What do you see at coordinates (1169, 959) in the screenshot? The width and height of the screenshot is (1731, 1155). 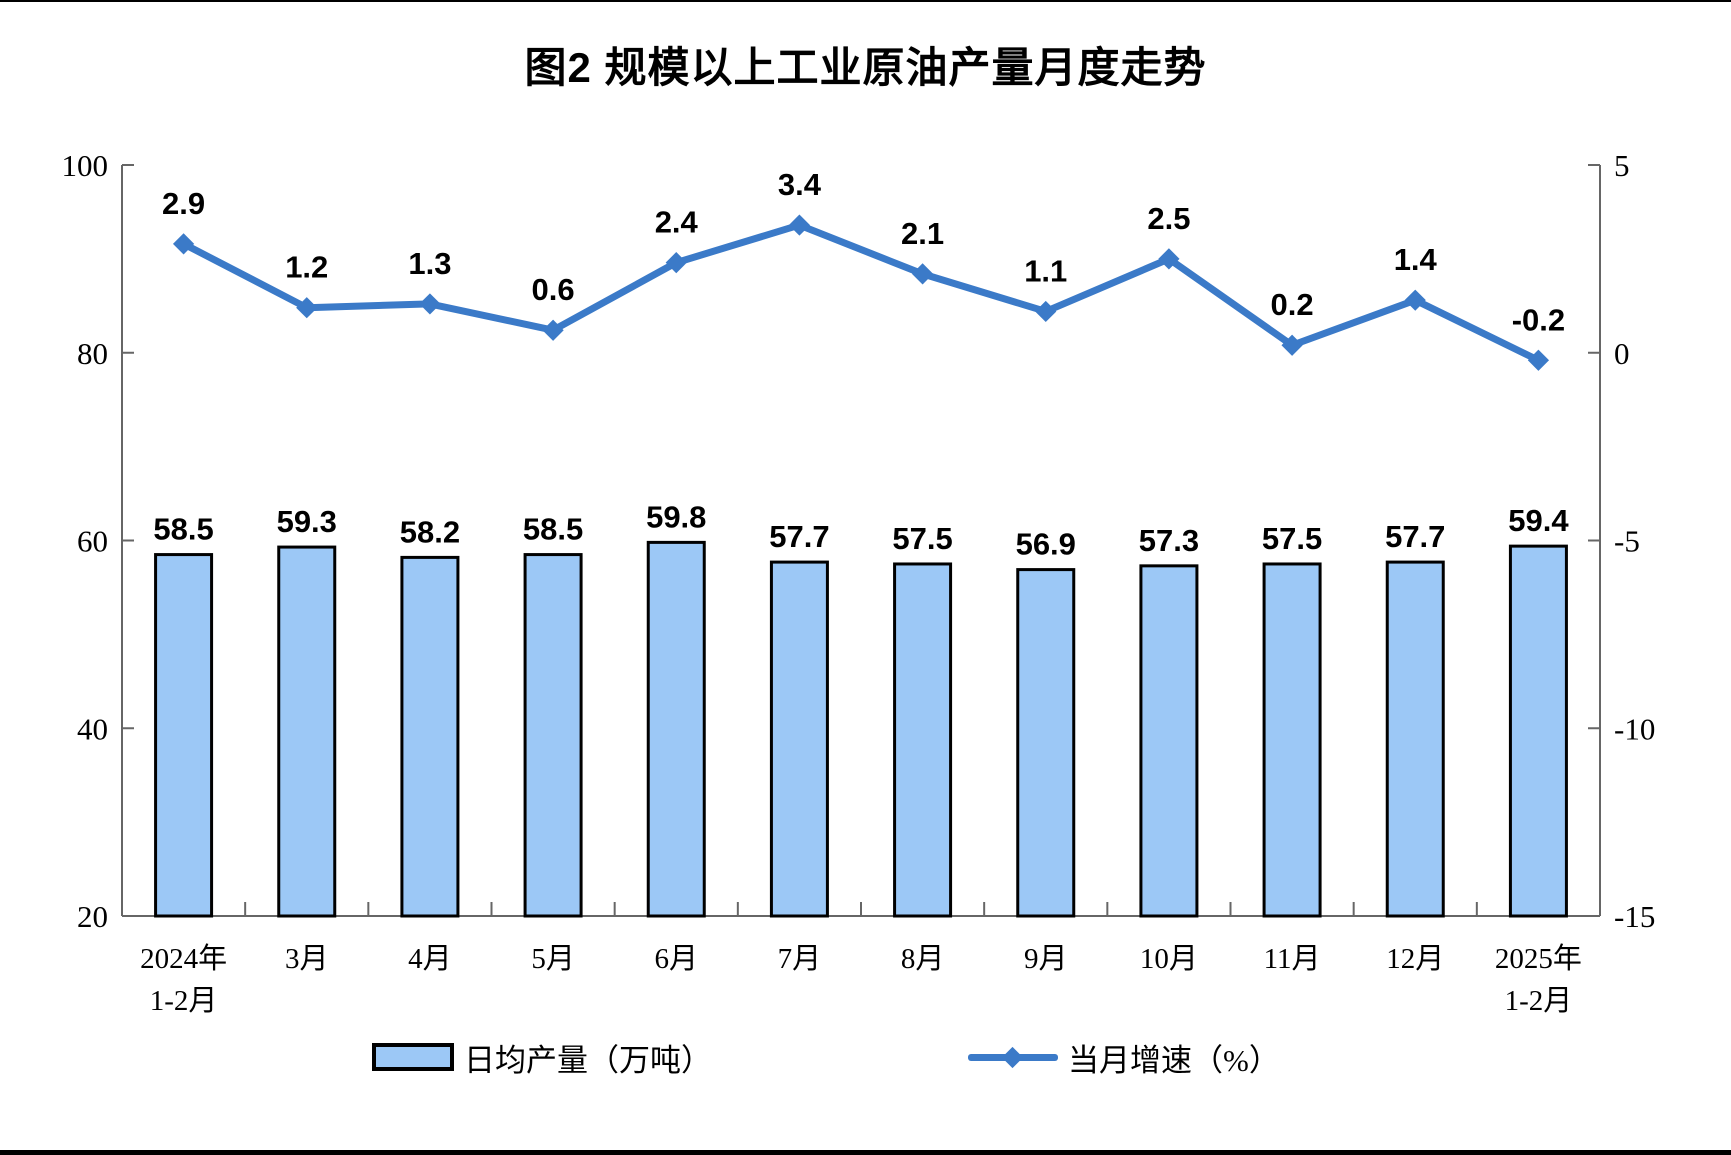 I see `category-label: 10月` at bounding box center [1169, 959].